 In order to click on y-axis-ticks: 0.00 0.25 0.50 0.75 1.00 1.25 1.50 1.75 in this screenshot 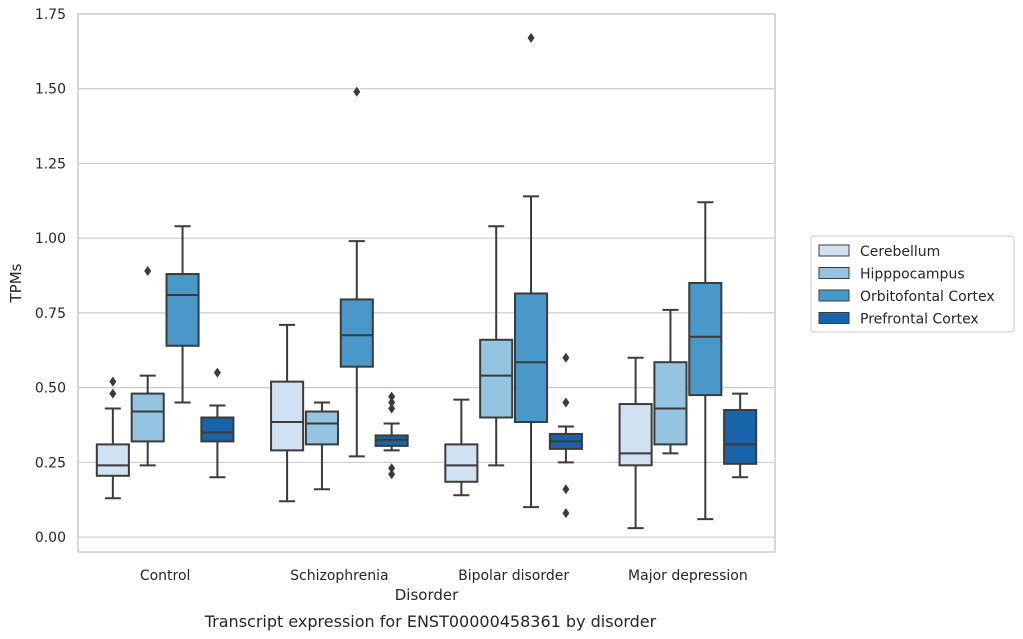, I will do `click(50, 276)`.